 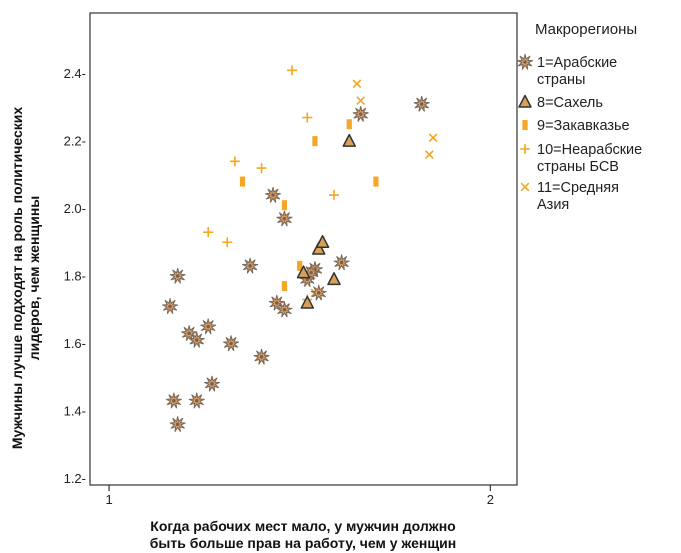 I want to click on legend-label: 9=Закавказье, so click(x=583, y=126).